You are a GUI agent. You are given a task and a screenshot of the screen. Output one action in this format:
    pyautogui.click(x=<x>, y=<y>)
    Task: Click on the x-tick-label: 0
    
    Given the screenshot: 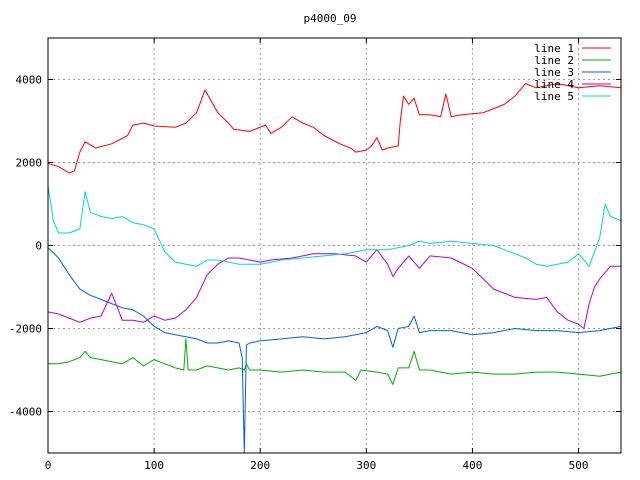 What is the action you would take?
    pyautogui.click(x=48, y=465)
    